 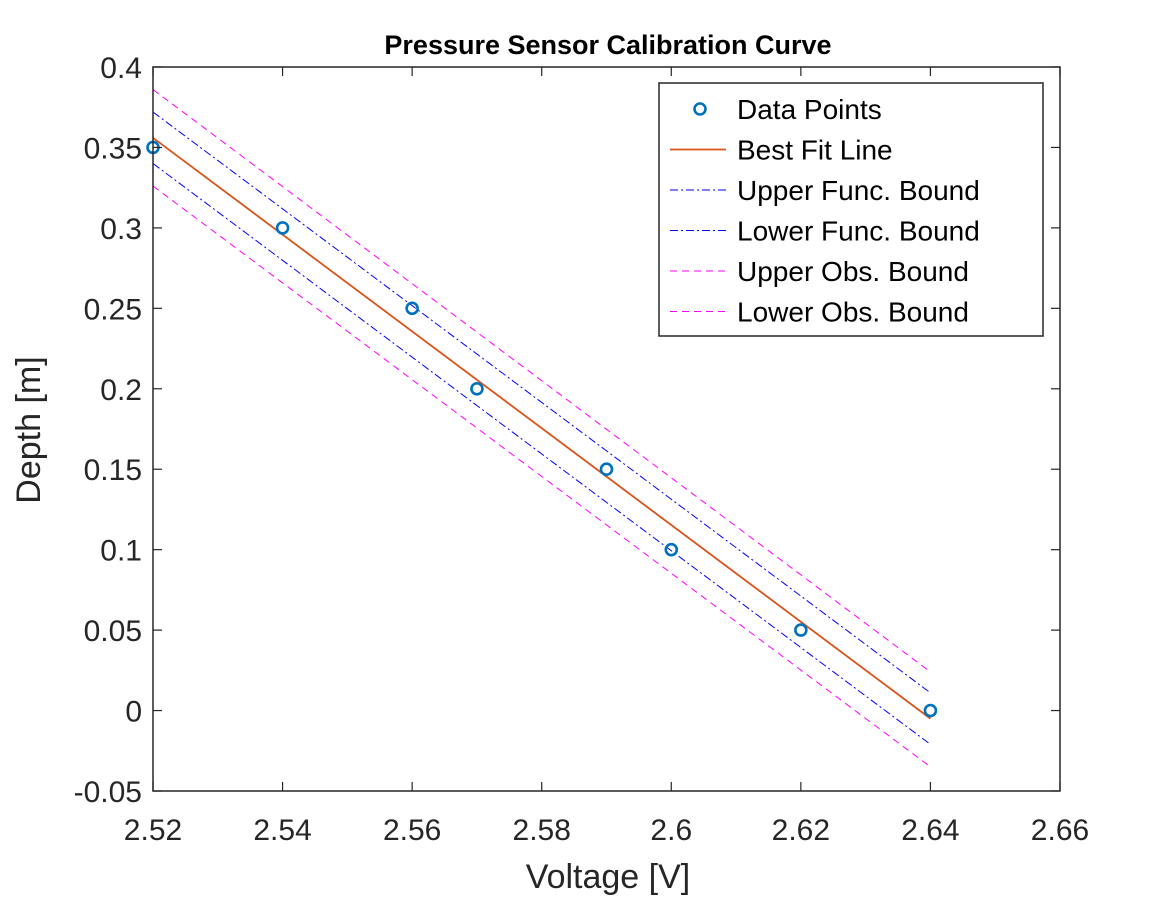 What do you see at coordinates (113, 148) in the screenshot?
I see `y-tick-label: 0.35` at bounding box center [113, 148].